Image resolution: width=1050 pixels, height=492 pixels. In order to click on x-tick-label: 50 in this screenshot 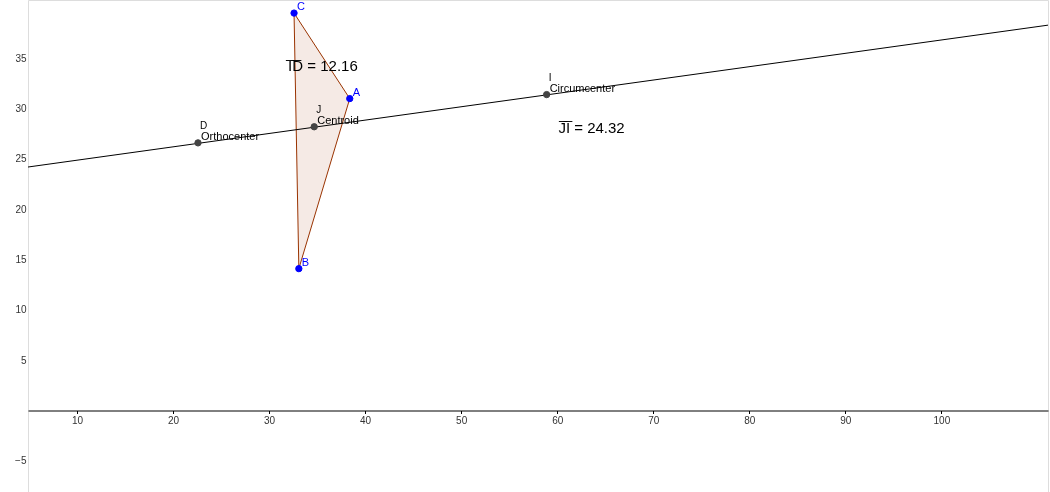, I will do `click(462, 420)`.